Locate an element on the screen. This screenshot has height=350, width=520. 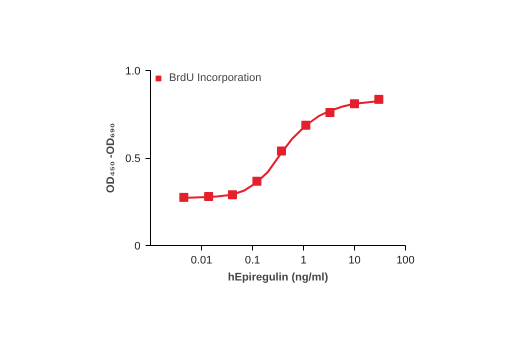
x-tick-label: 0.1 is located at coordinates (252, 260).